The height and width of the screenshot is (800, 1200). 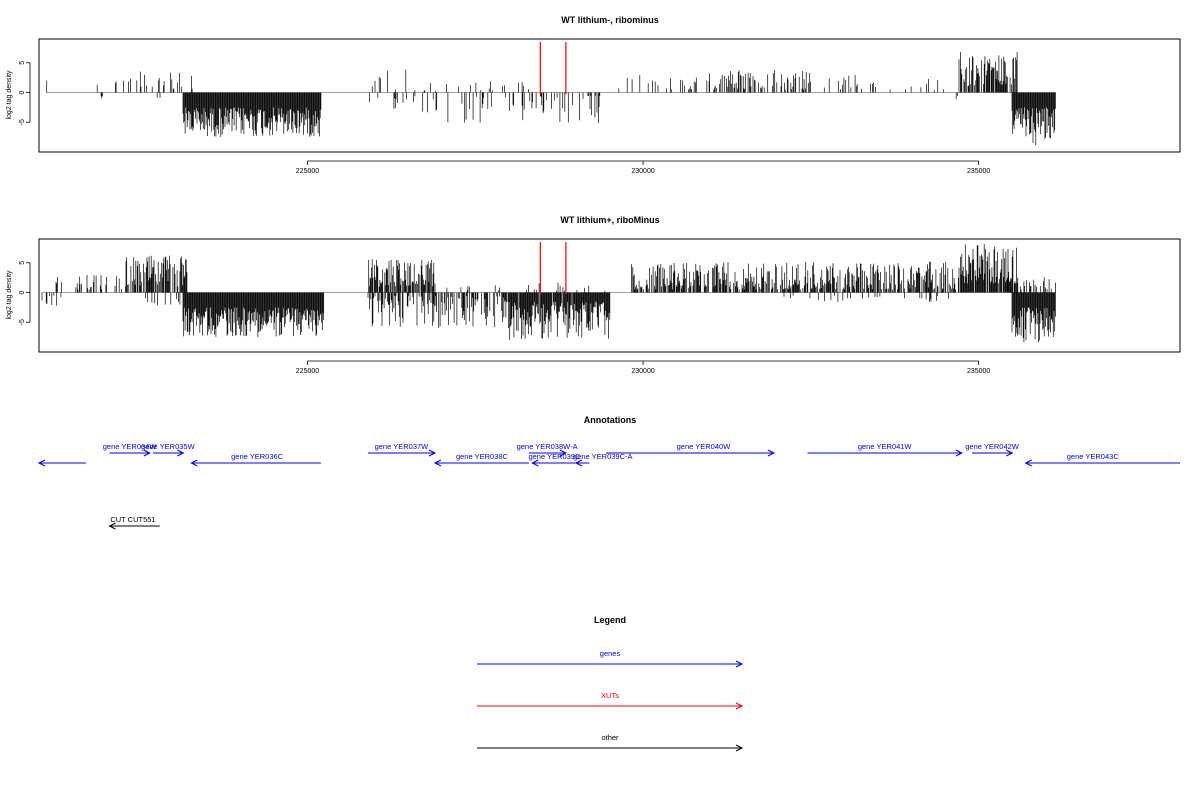 What do you see at coordinates (992, 446) in the screenshot?
I see `feature-label: gene YER042W` at bounding box center [992, 446].